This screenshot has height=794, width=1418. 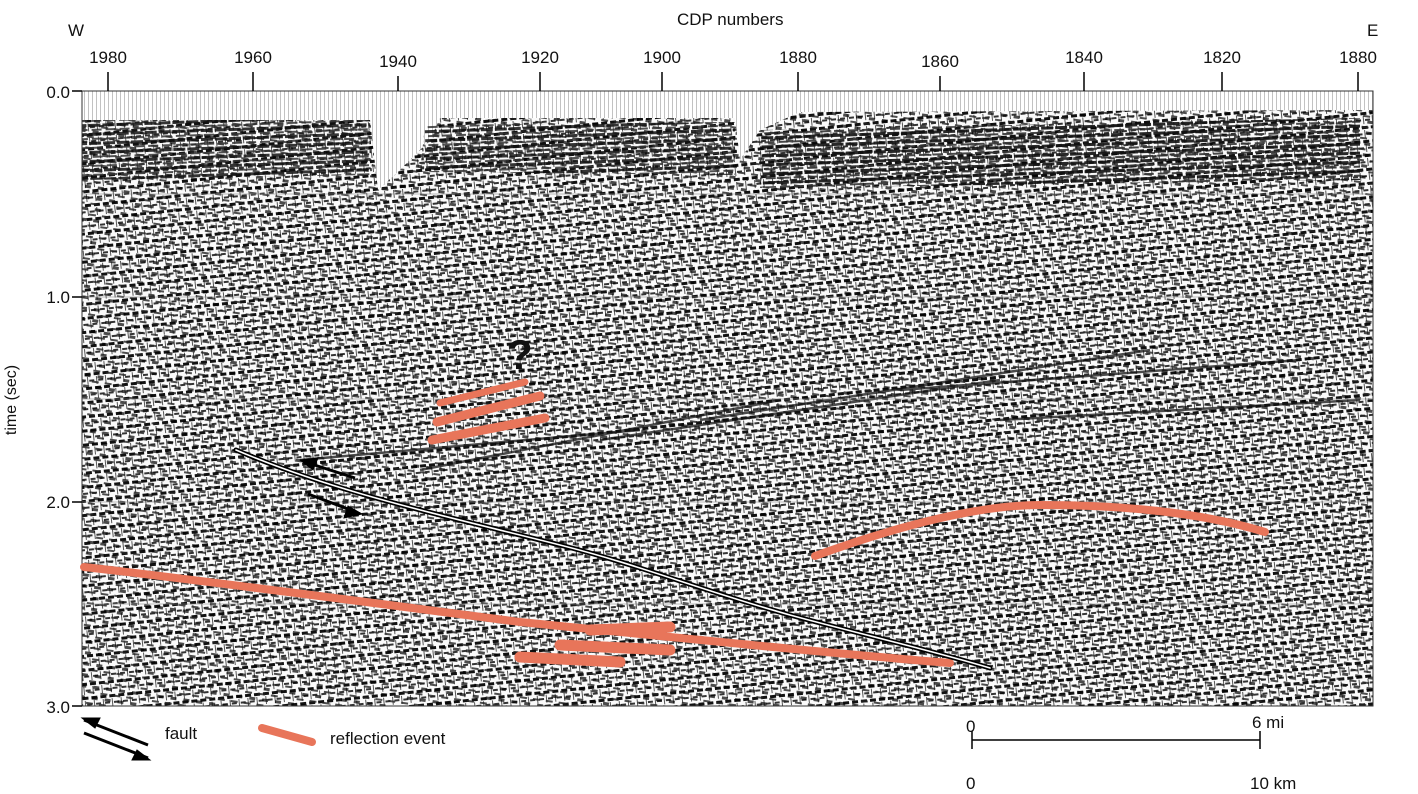 What do you see at coordinates (58, 92) in the screenshot?
I see `y-tick-label: 0.0` at bounding box center [58, 92].